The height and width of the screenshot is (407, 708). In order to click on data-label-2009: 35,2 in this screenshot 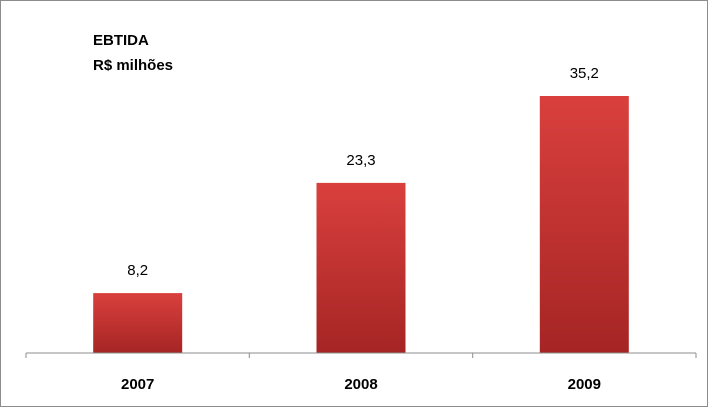, I will do `click(584, 73)`.